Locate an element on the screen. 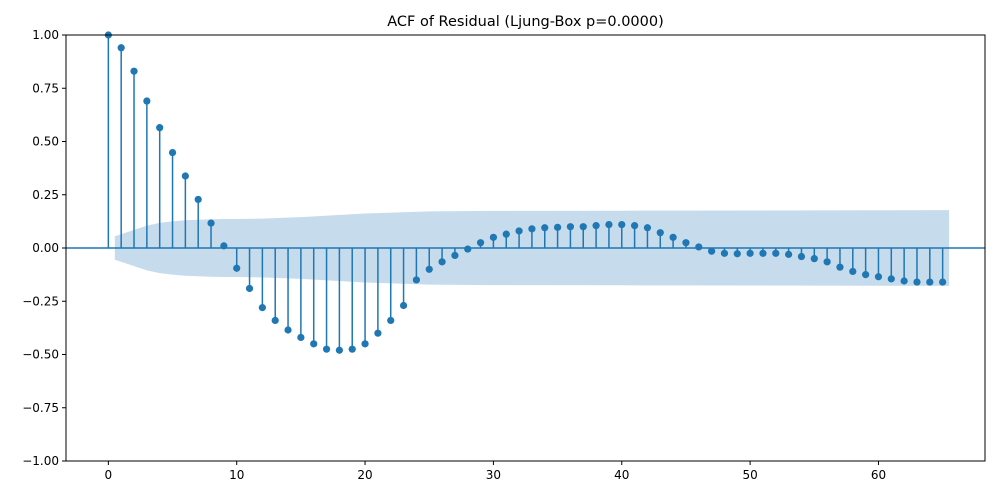 This screenshot has width=1000, height=500. x-tick-label: 60 is located at coordinates (878, 475).